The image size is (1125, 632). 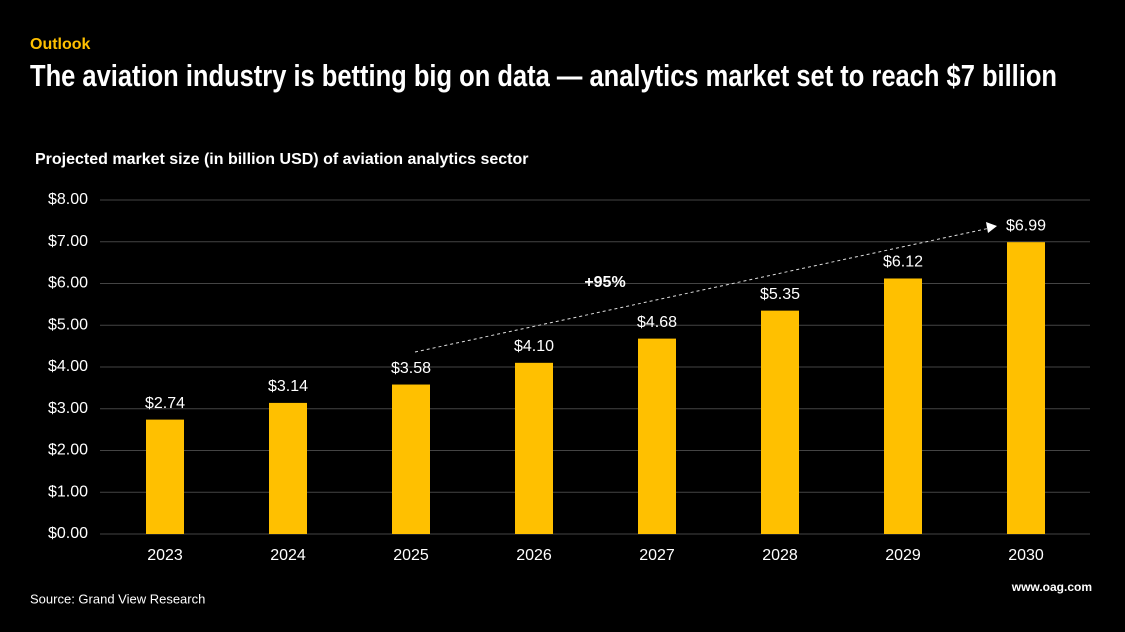 What do you see at coordinates (534, 346) in the screenshot?
I see `value-label: $4.10` at bounding box center [534, 346].